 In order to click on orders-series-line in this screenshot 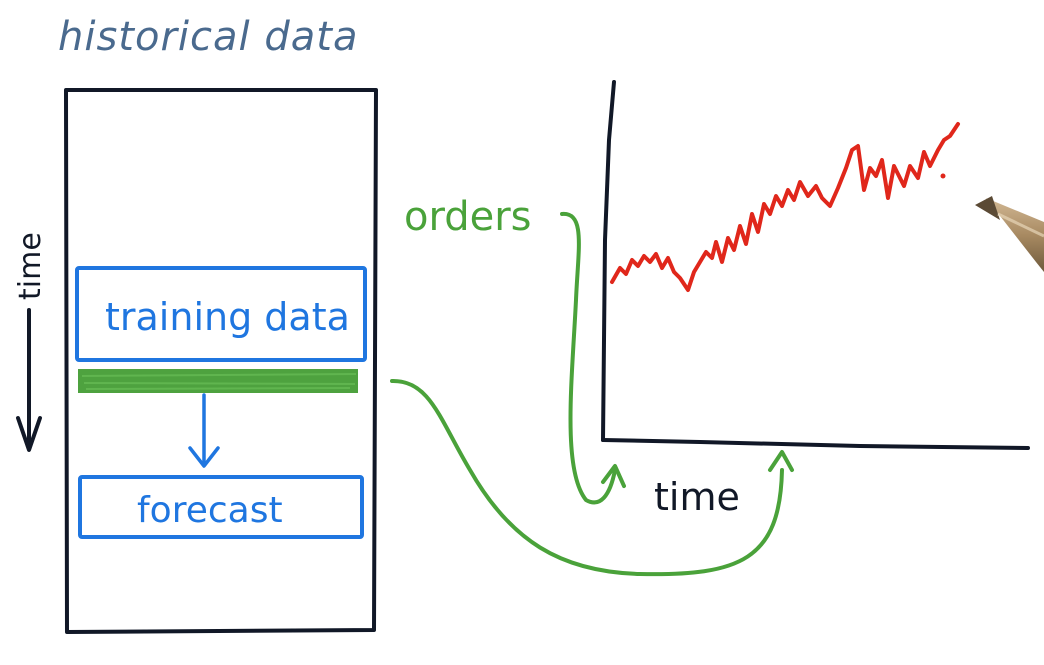, I will do `click(785, 207)`.